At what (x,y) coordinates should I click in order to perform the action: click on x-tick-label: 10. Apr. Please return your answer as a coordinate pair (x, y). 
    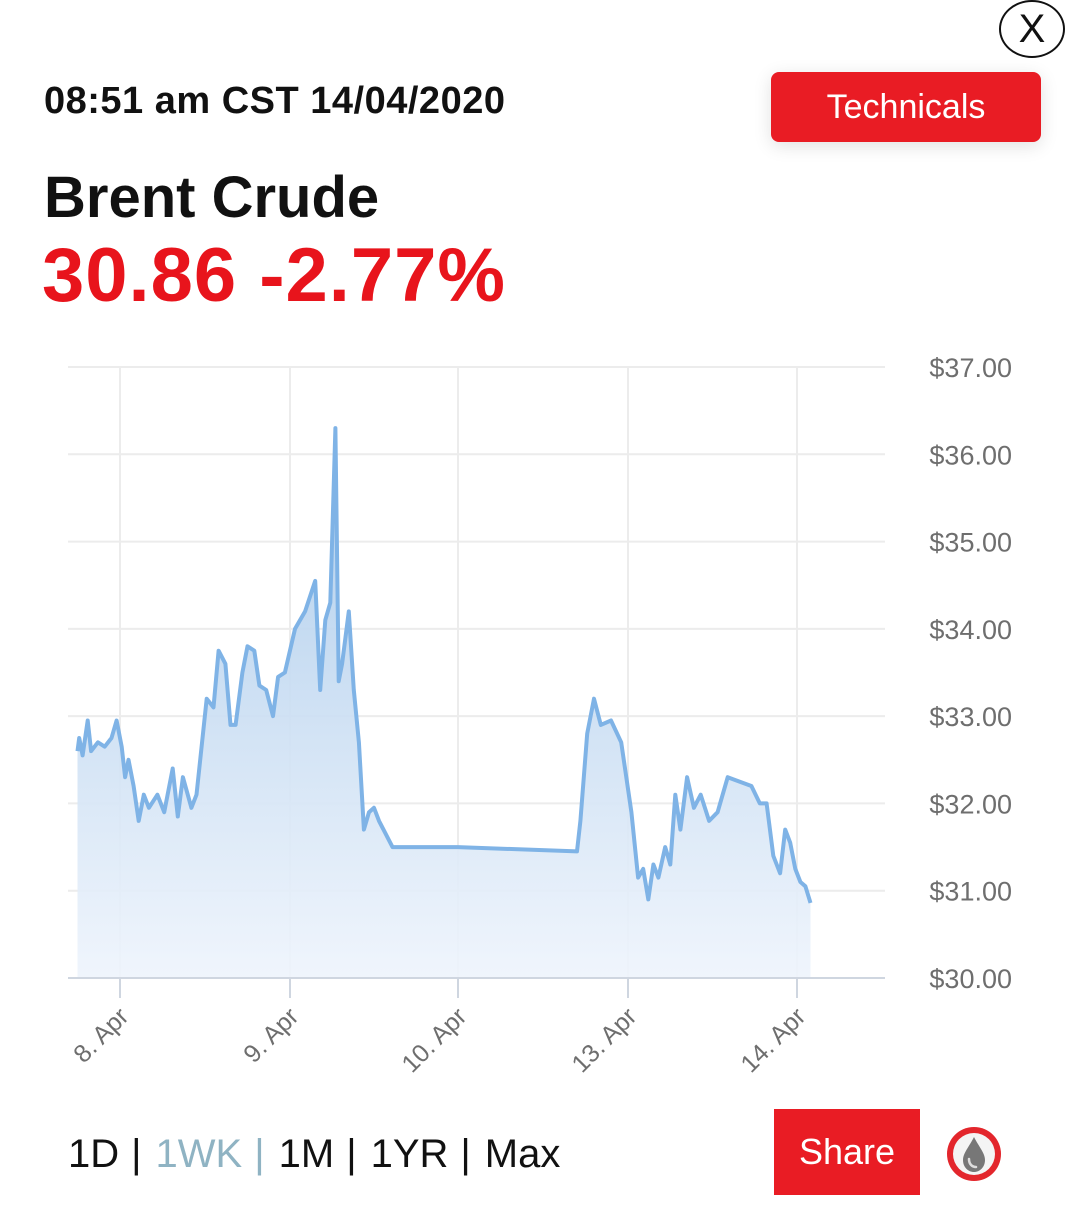
    Looking at the image, I should click on (434, 1040).